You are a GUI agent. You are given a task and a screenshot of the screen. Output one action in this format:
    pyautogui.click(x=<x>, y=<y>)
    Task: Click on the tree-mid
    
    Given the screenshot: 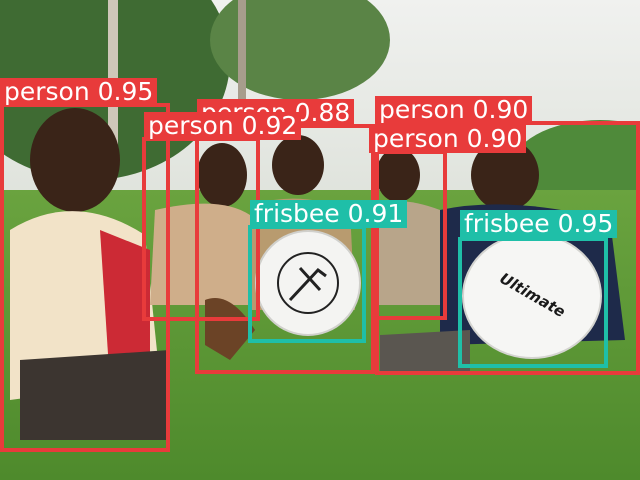 What is the action you would take?
    pyautogui.click(x=300, y=50)
    